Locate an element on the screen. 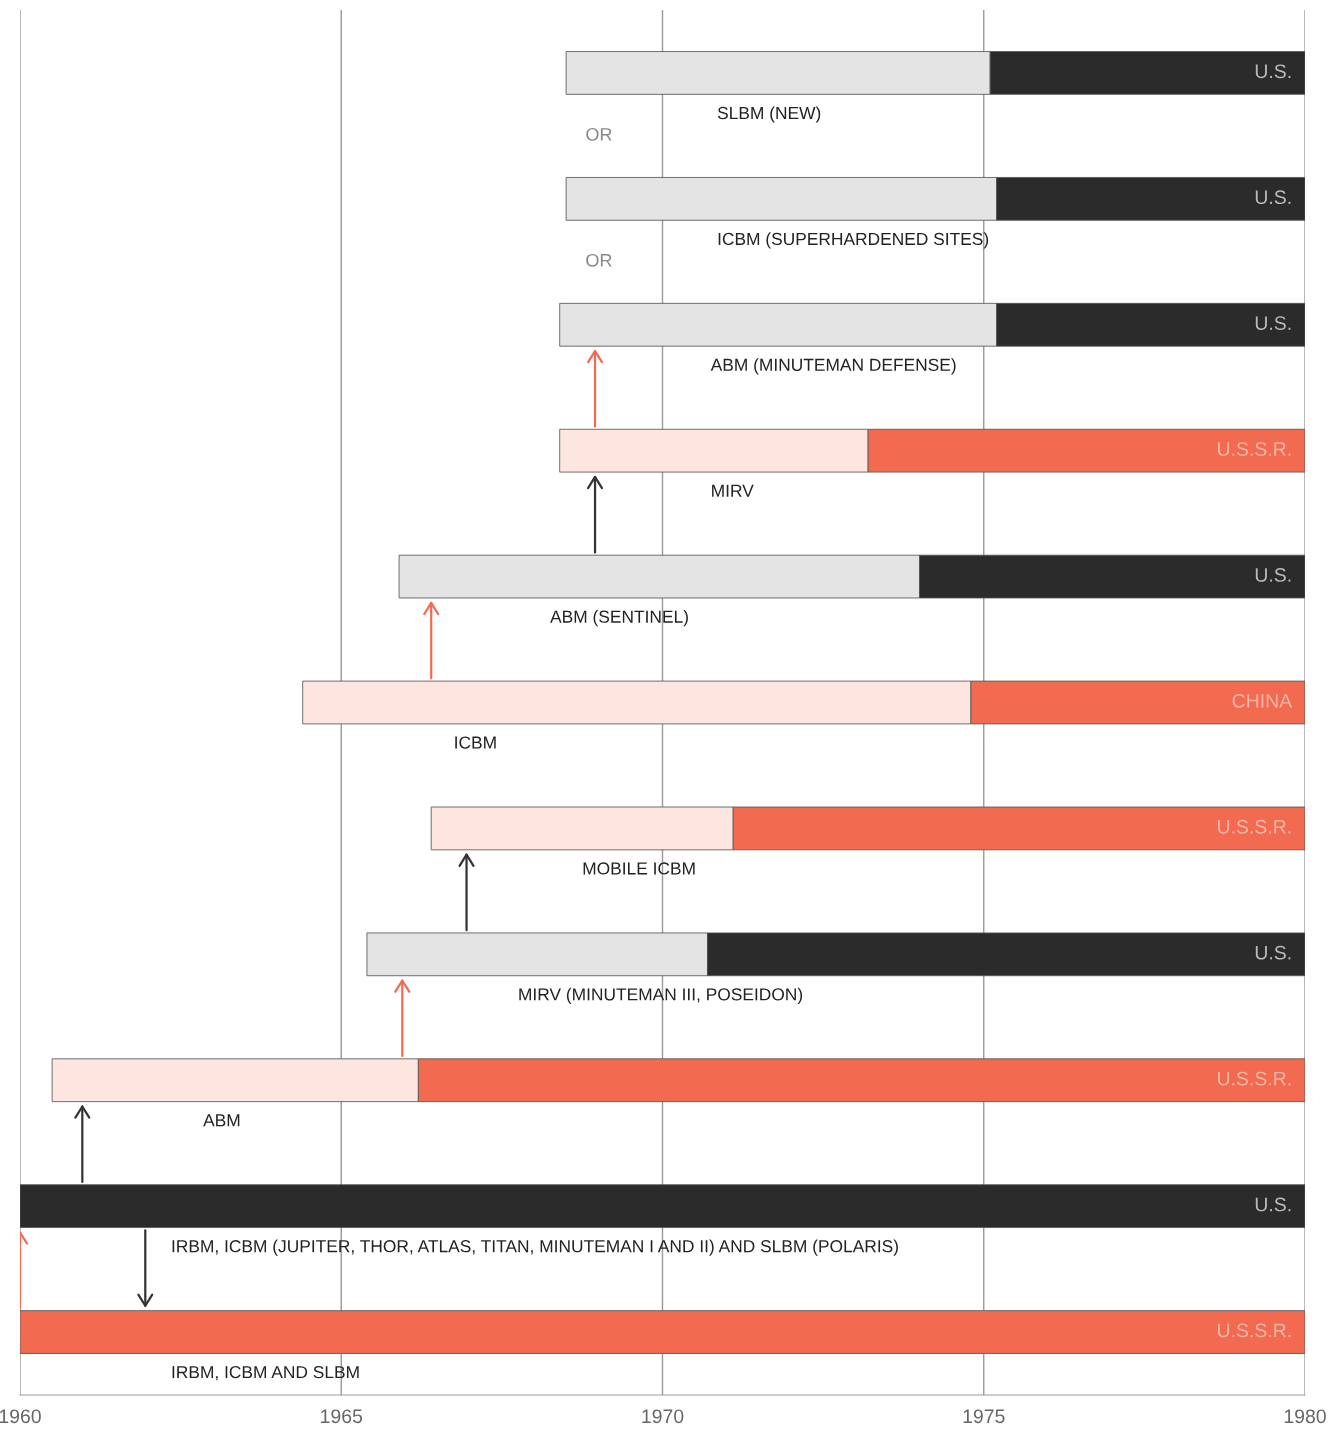  y-tick-label: MOBILE ICBM is located at coordinates (639, 868).